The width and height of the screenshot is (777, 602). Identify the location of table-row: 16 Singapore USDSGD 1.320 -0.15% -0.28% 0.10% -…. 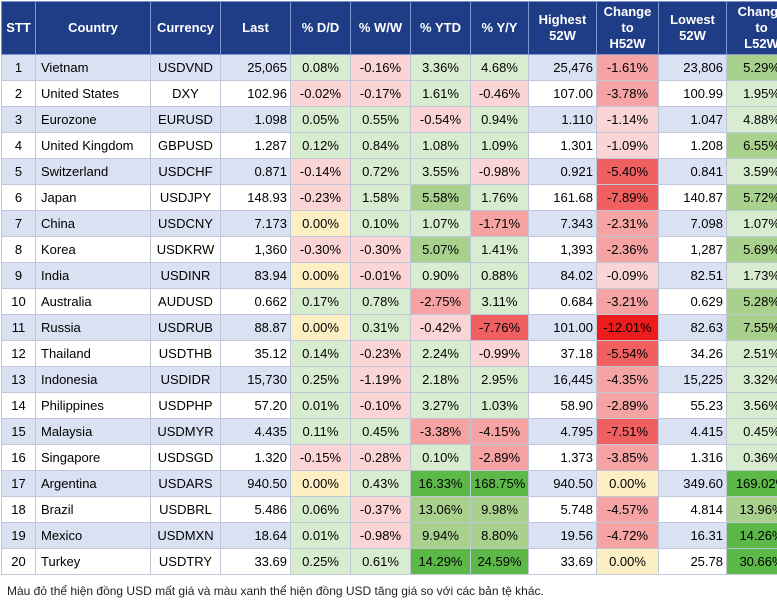
(389, 457).